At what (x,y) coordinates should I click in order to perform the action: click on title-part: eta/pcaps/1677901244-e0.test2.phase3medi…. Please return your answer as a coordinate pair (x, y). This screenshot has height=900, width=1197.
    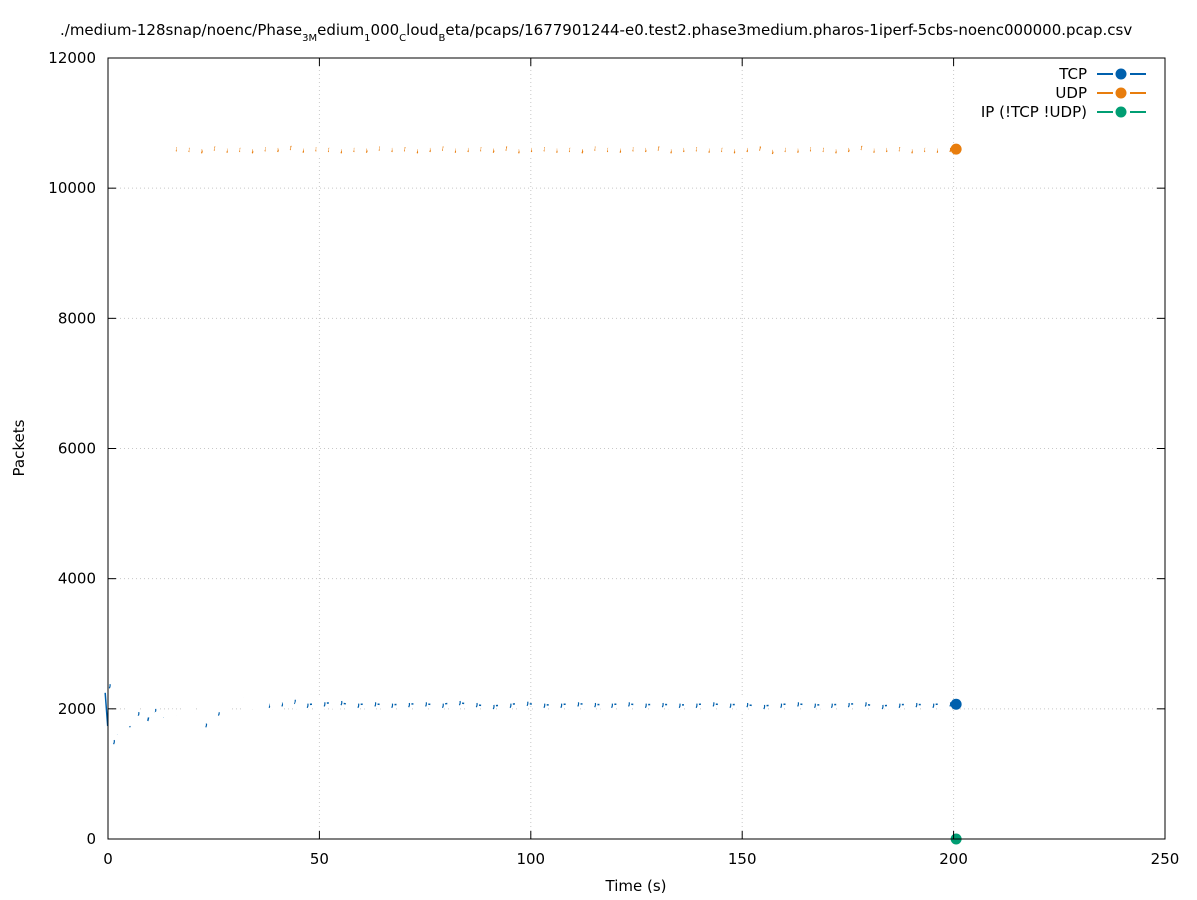
    Looking at the image, I should click on (788, 30).